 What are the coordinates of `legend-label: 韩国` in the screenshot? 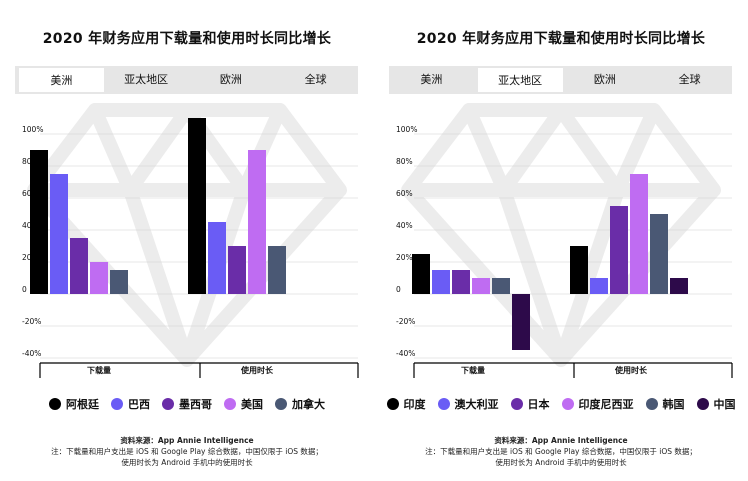 It's located at (673, 404).